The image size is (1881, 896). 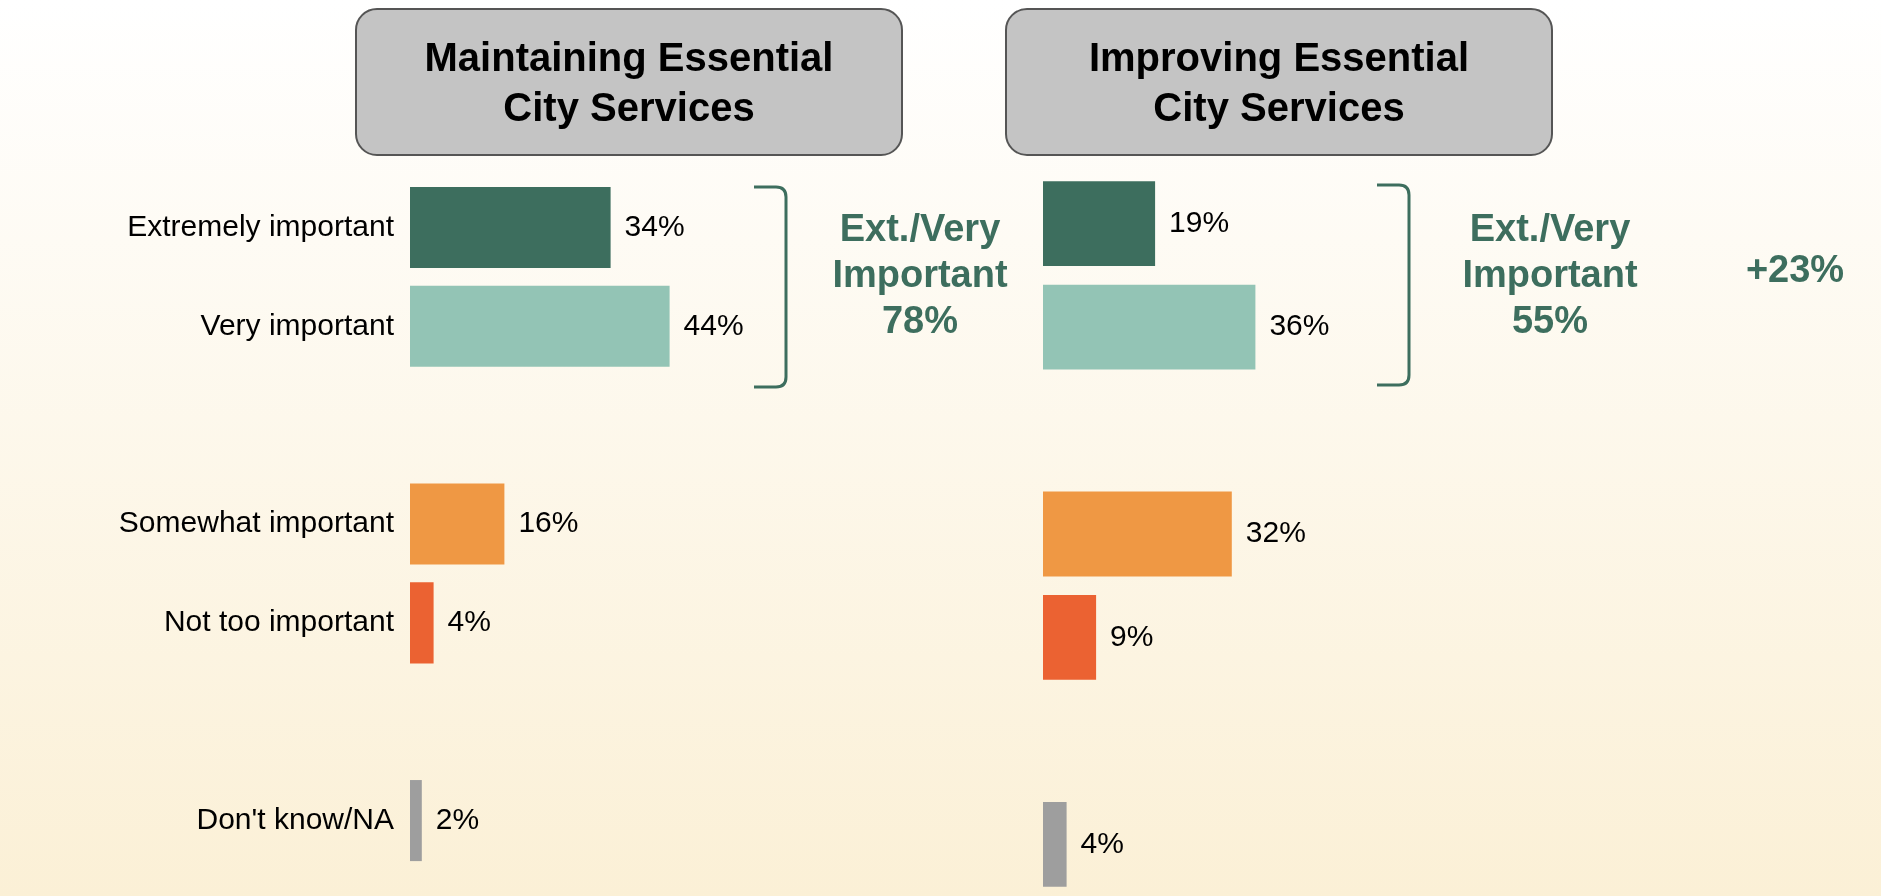 I want to click on data-label: 19%, so click(x=1199, y=221).